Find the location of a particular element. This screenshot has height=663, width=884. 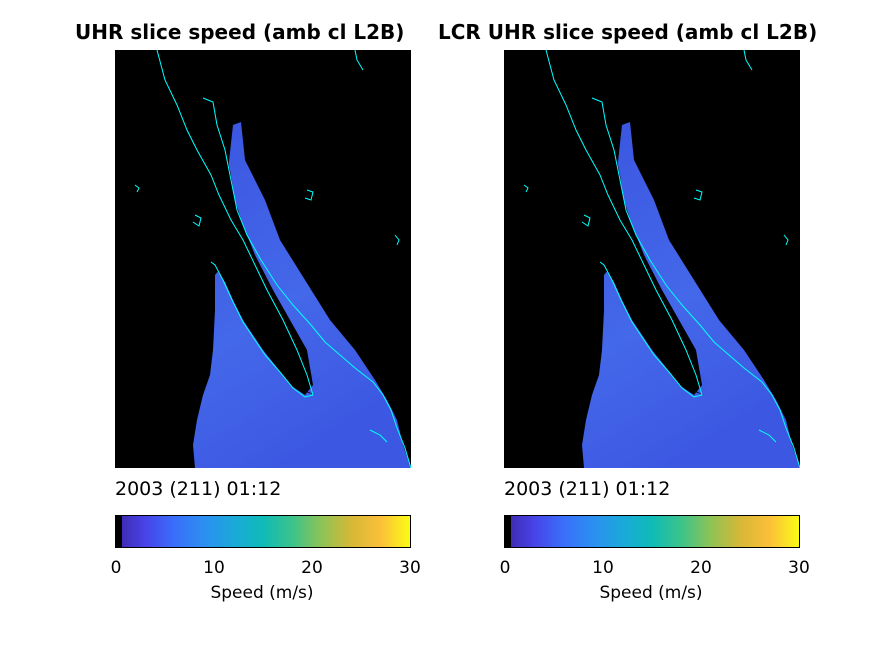

colorbar-1-tick-30: 30 is located at coordinates (410, 568).